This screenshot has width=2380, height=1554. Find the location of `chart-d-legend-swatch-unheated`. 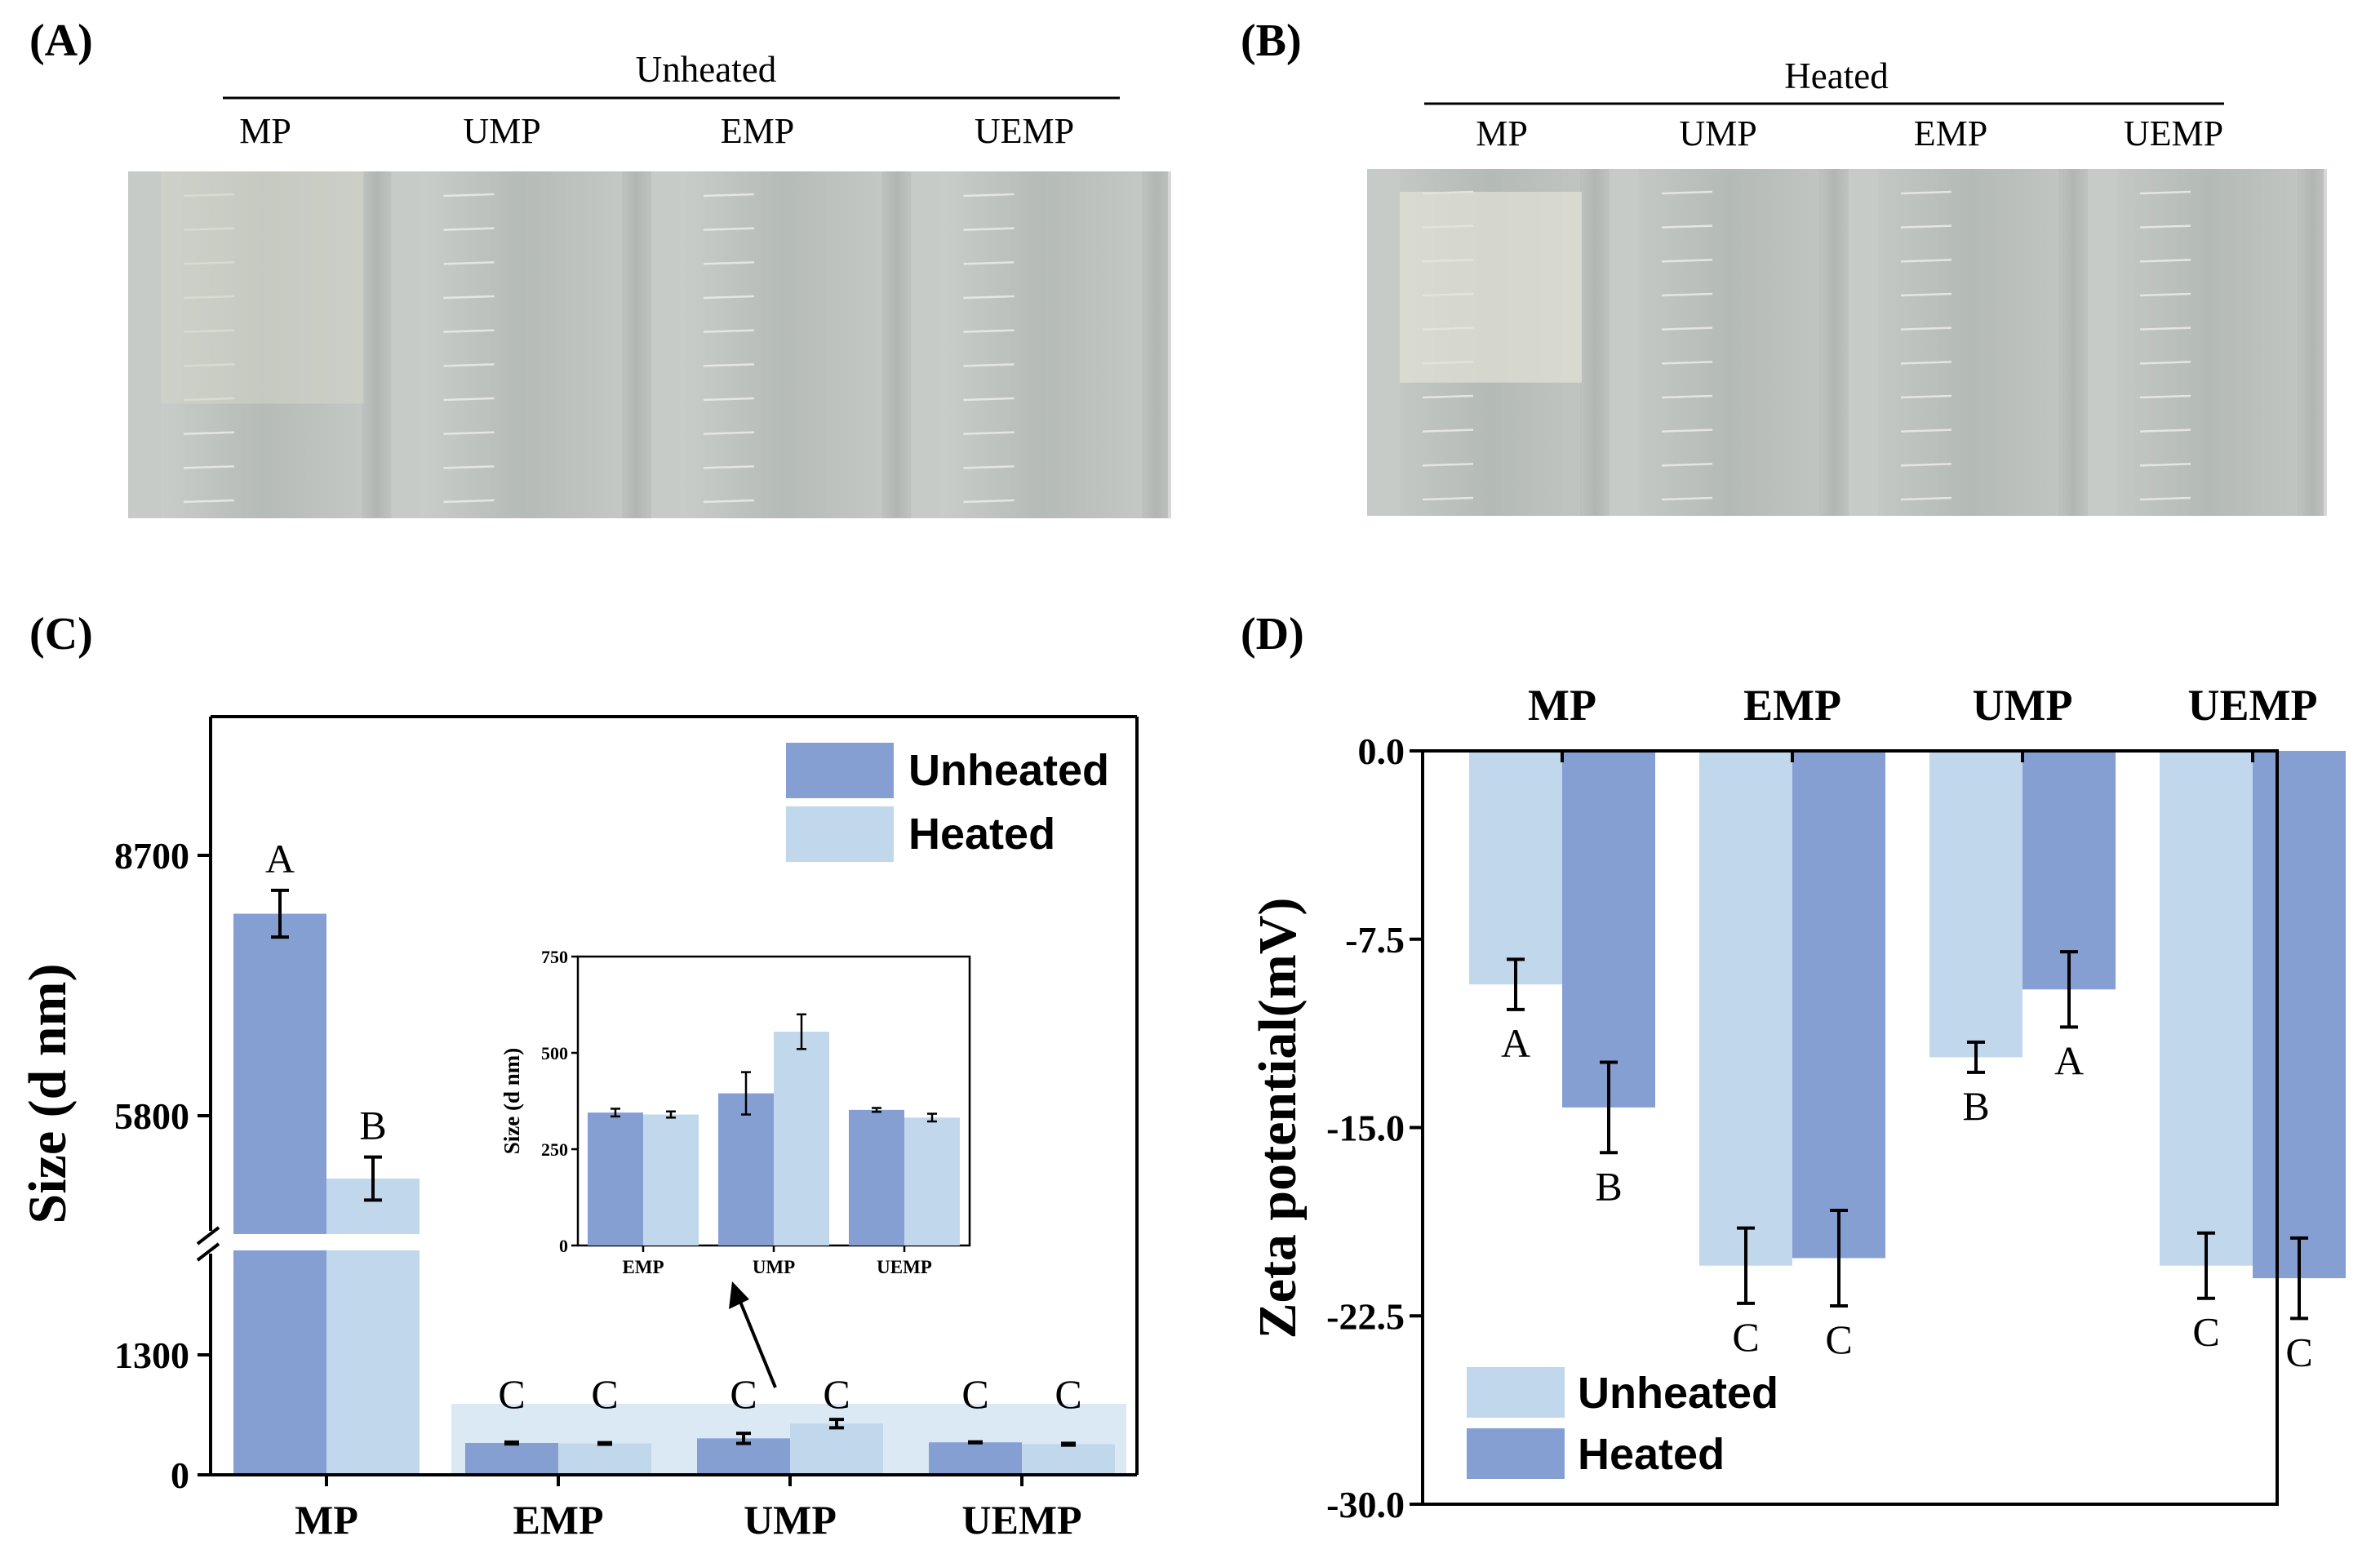

chart-d-legend-swatch-unheated is located at coordinates (1516, 1392).